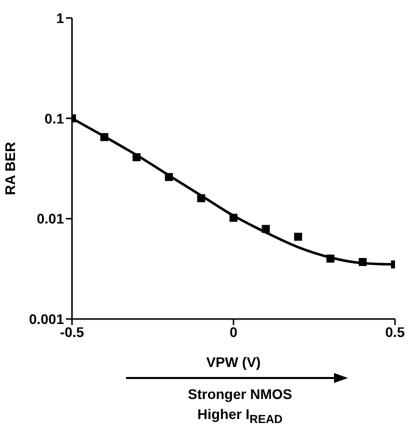  I want to click on y-tick-label: 0.1, so click(54, 118).